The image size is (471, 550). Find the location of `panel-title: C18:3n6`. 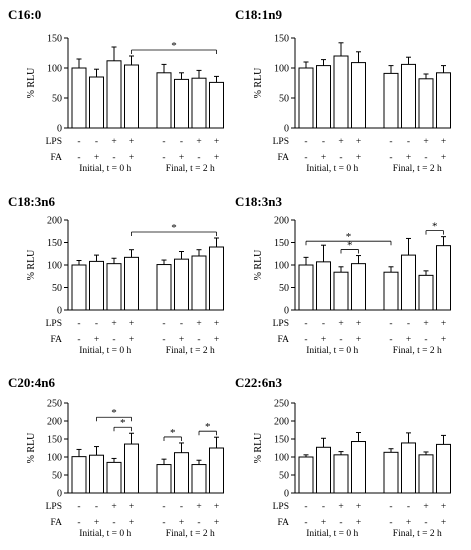

panel-title: C18:3n6 is located at coordinates (31, 201).